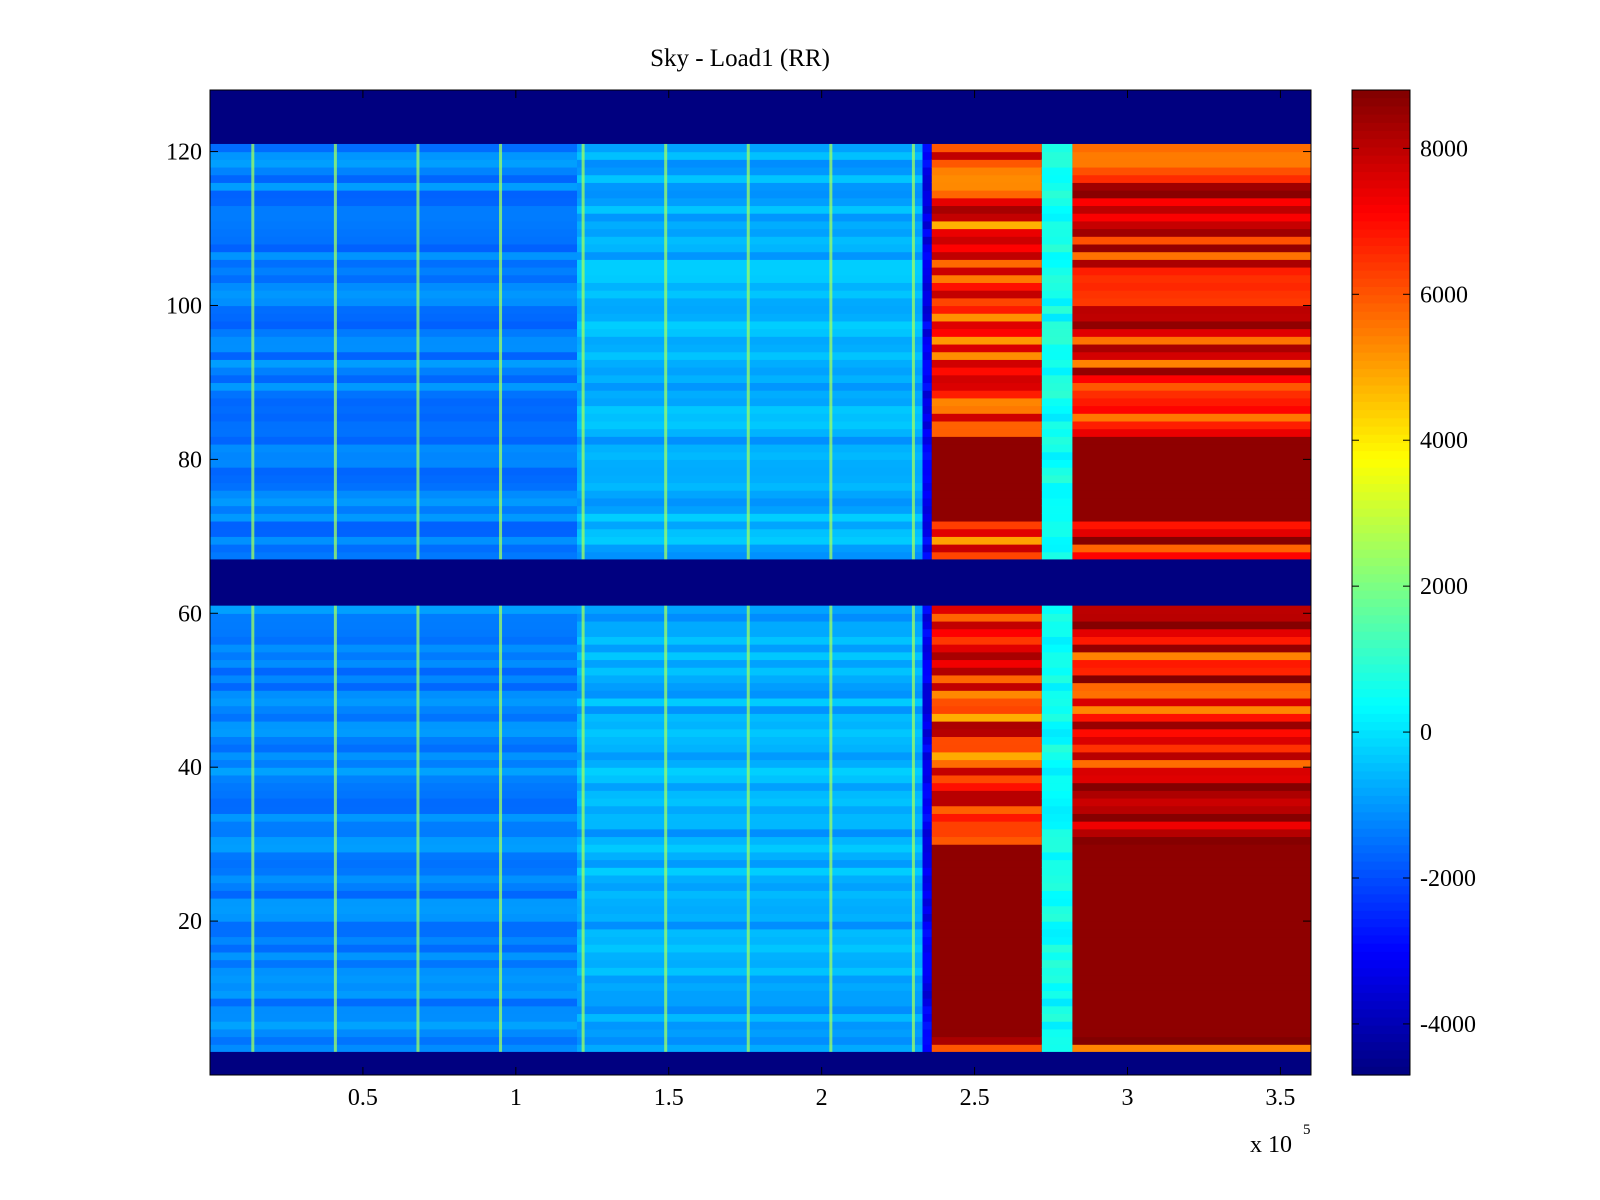 The width and height of the screenshot is (1600, 1200). I want to click on x-tick-label: 3.5, so click(1280, 1098).